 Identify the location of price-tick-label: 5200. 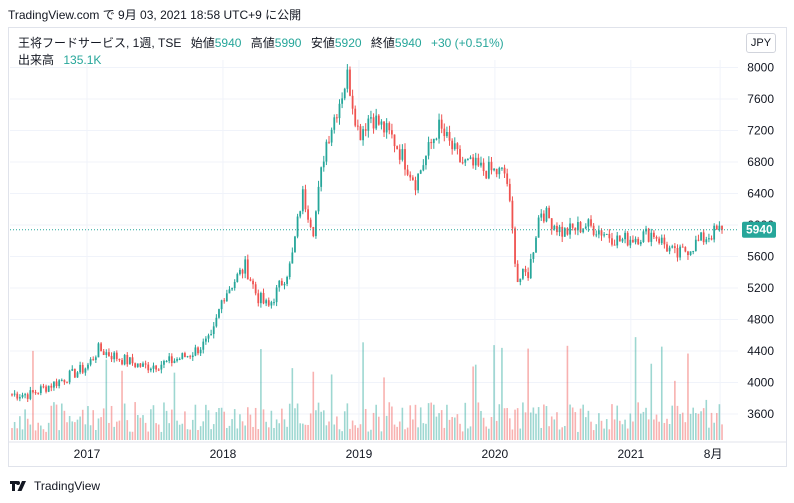
(760, 288).